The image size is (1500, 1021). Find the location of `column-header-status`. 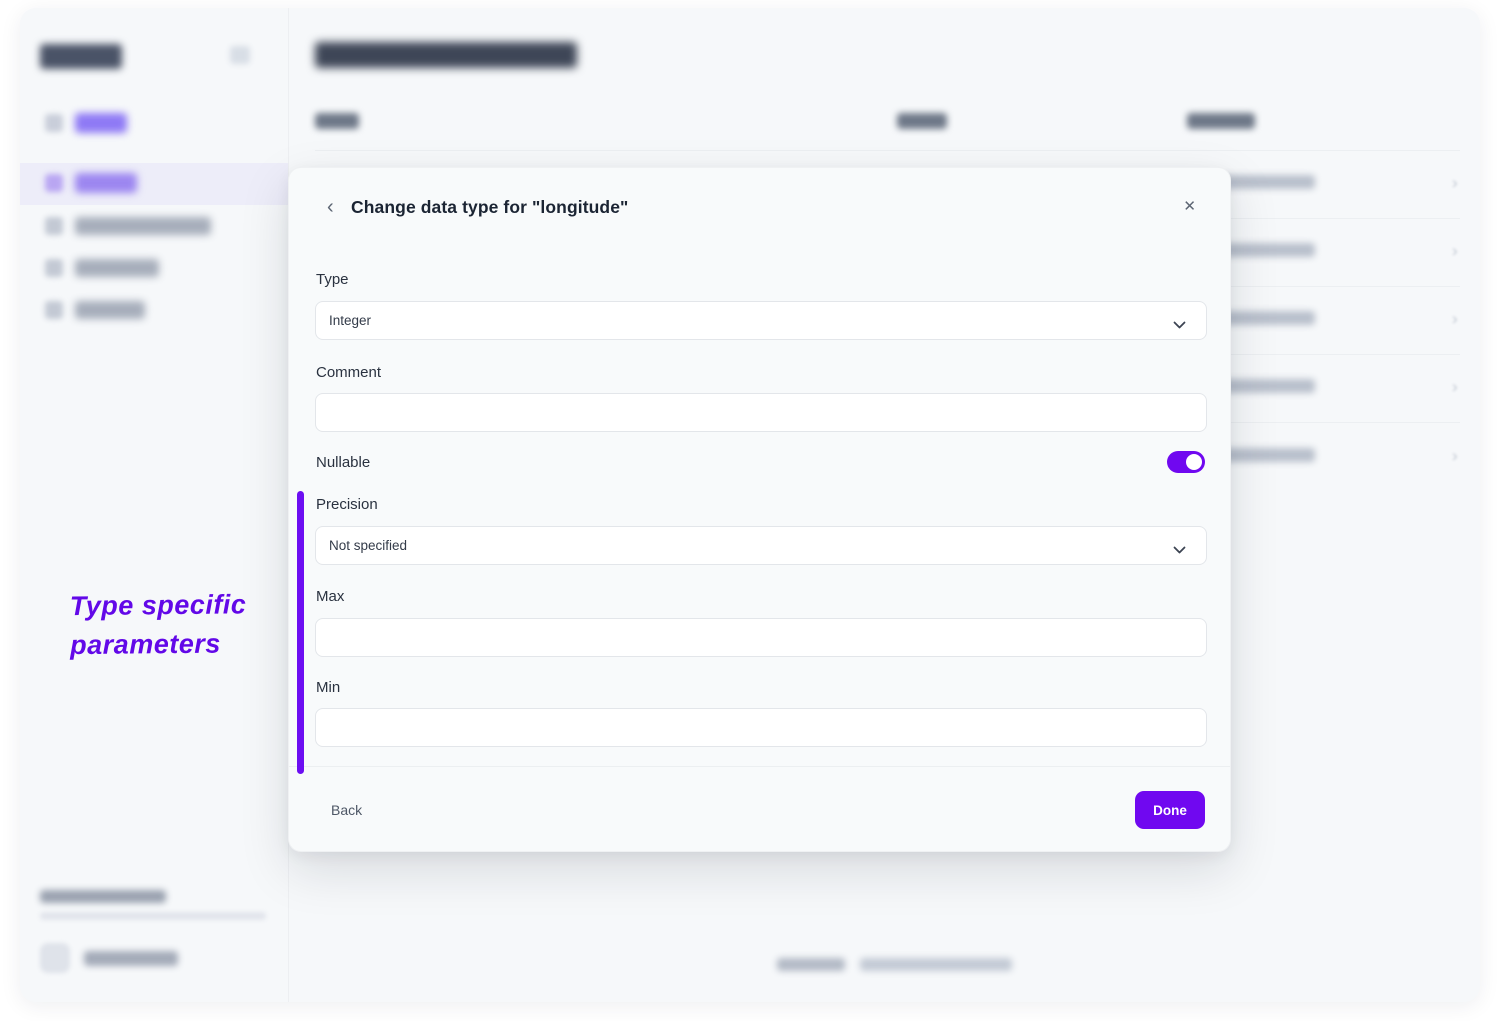

column-header-status is located at coordinates (922, 121).